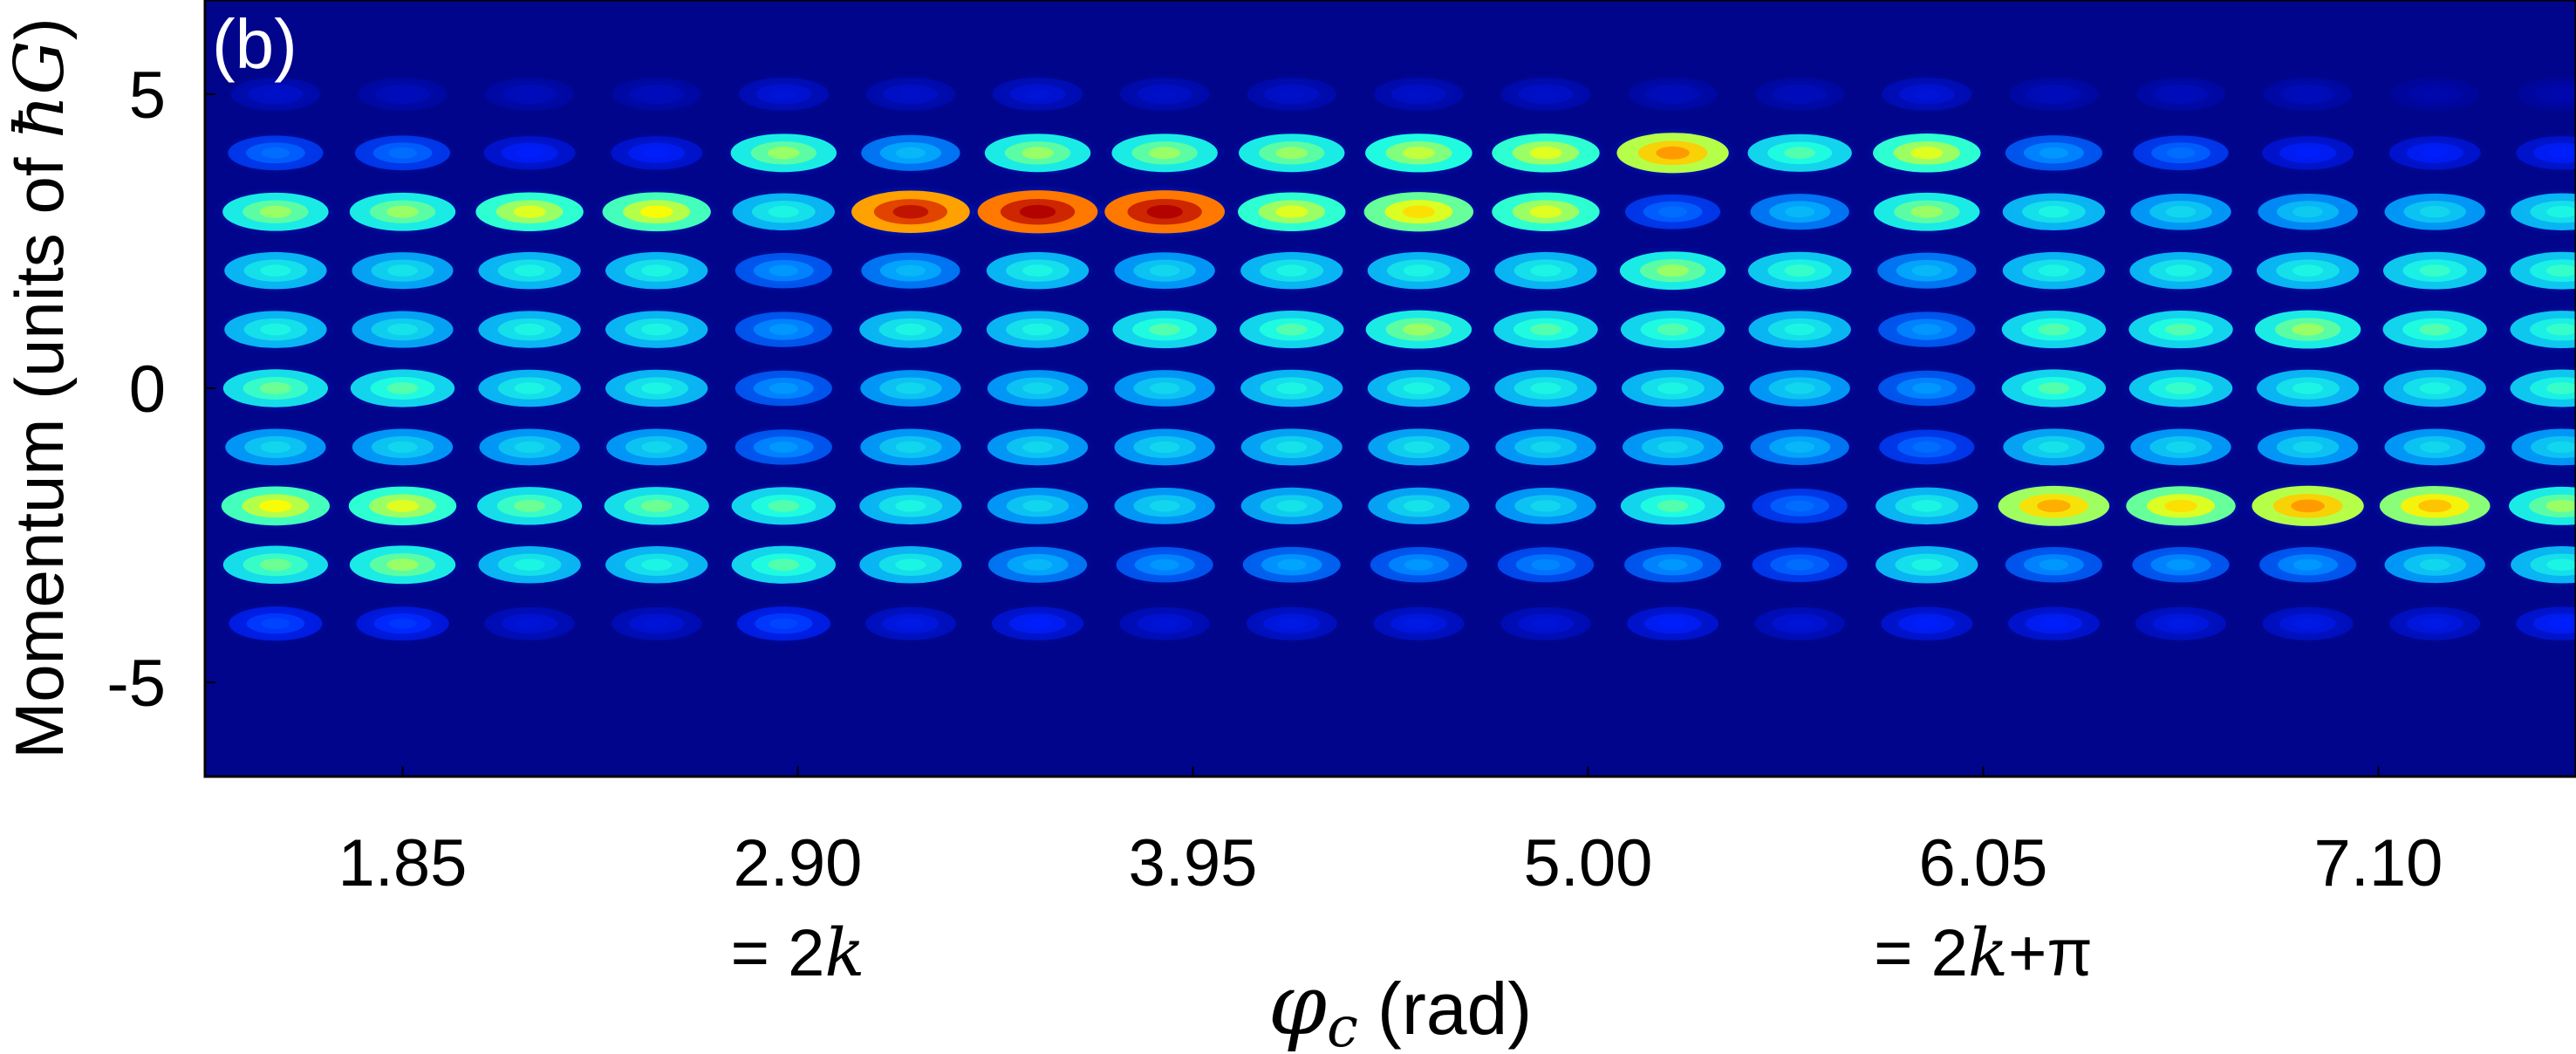  Describe the element at coordinates (1988, 952) in the screenshot. I see `annotation-variable: k` at that location.